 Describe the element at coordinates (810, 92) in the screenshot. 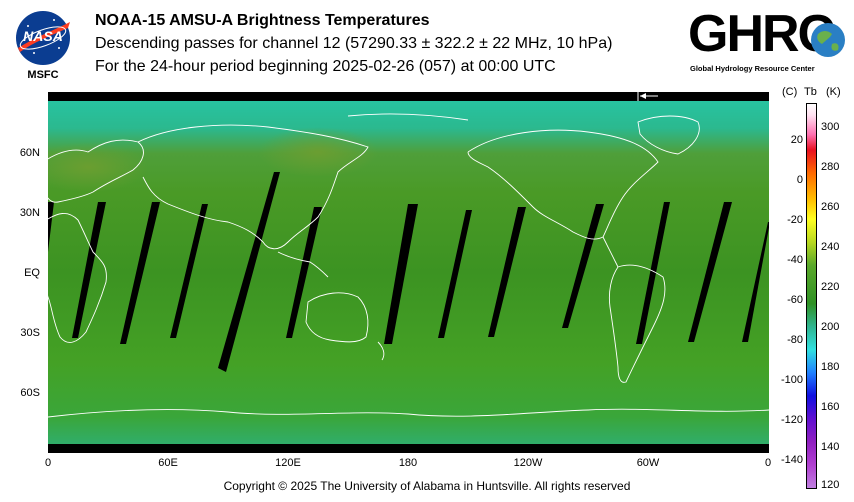

I see `colorbar-header-tb: Tb` at that location.